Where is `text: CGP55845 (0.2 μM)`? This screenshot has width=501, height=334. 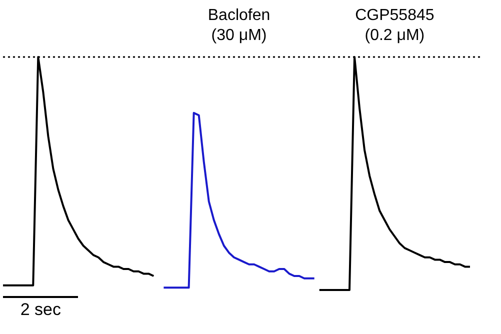
text: CGP55845 (0.2 μM) is located at coordinates (394, 25).